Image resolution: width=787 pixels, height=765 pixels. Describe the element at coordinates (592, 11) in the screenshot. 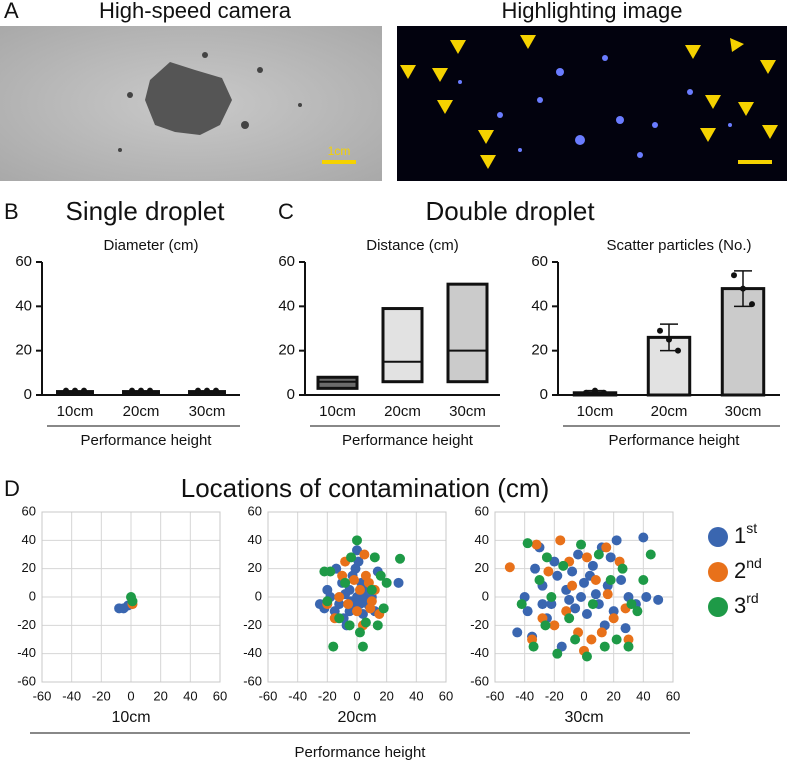

I see `photo-title: Highlighting image` at that location.